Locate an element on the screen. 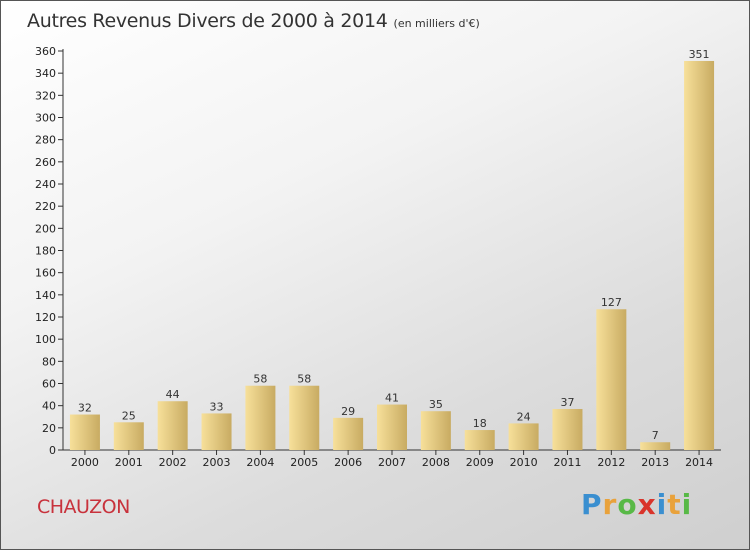  proxiti-logo: Proxiti is located at coordinates (636, 504).